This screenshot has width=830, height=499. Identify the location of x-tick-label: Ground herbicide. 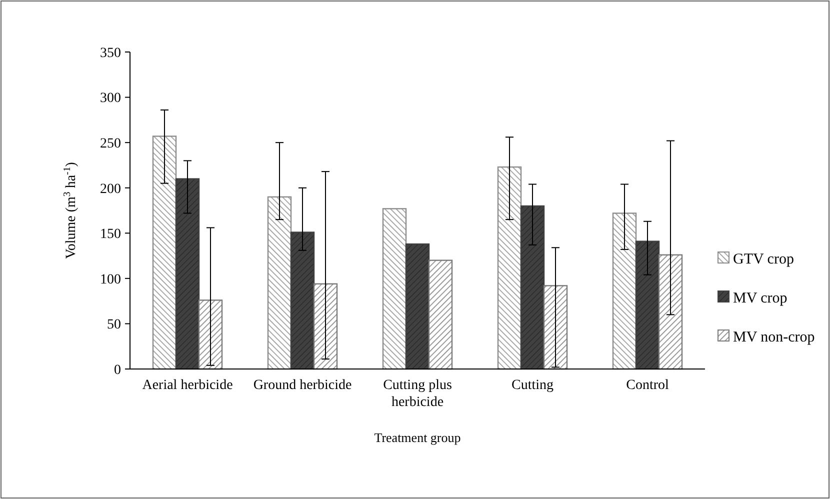
(302, 385).